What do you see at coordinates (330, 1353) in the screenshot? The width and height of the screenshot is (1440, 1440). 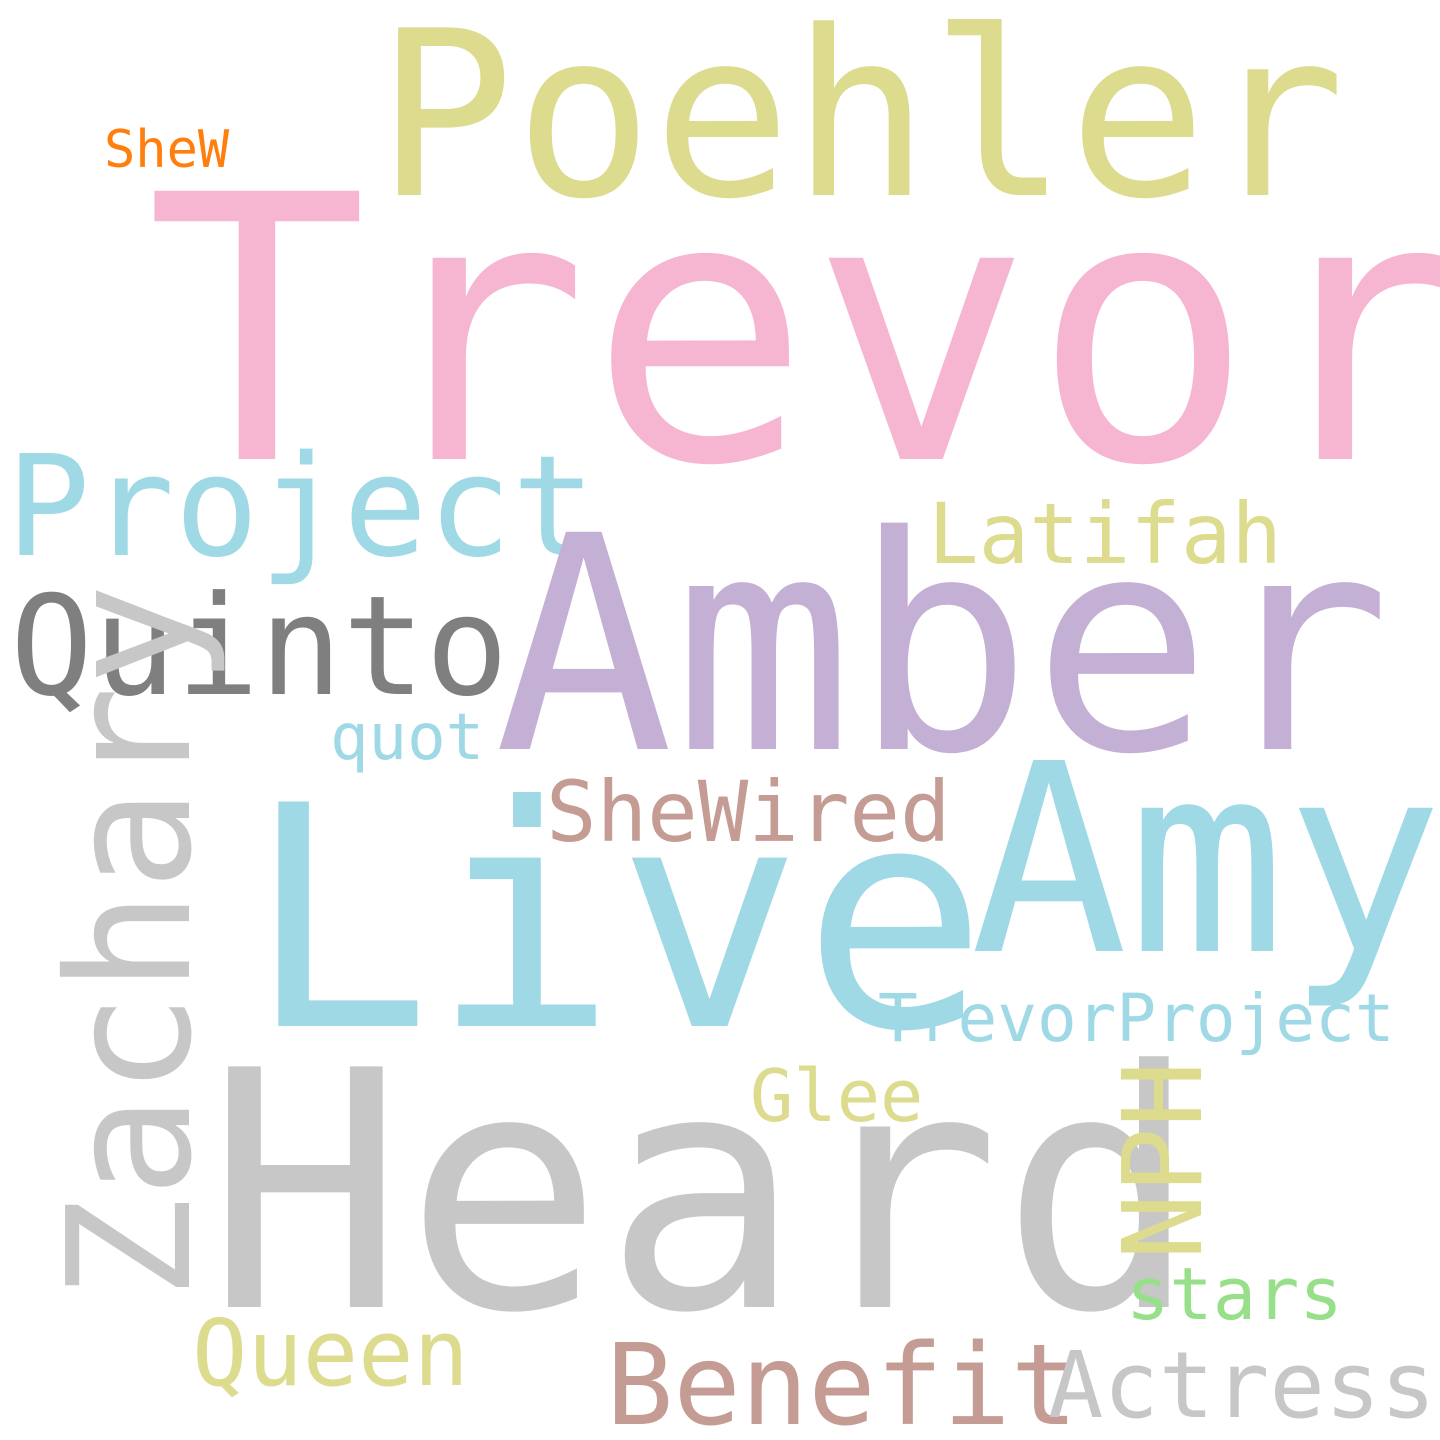 I see `word-queen: Queen` at bounding box center [330, 1353].